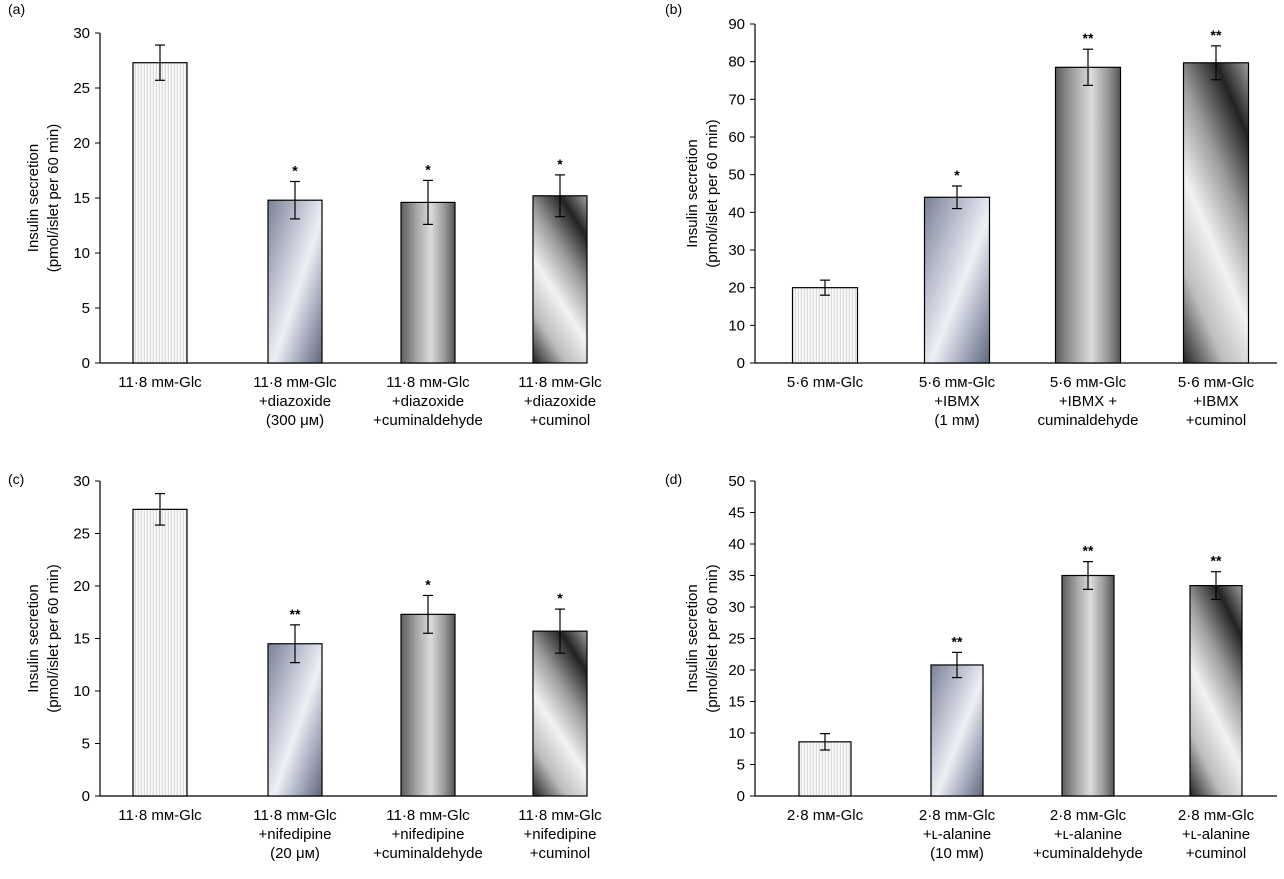 This screenshot has width=1284, height=879. What do you see at coordinates (736, 137) in the screenshot?
I see `y-tick-label: 60` at bounding box center [736, 137].